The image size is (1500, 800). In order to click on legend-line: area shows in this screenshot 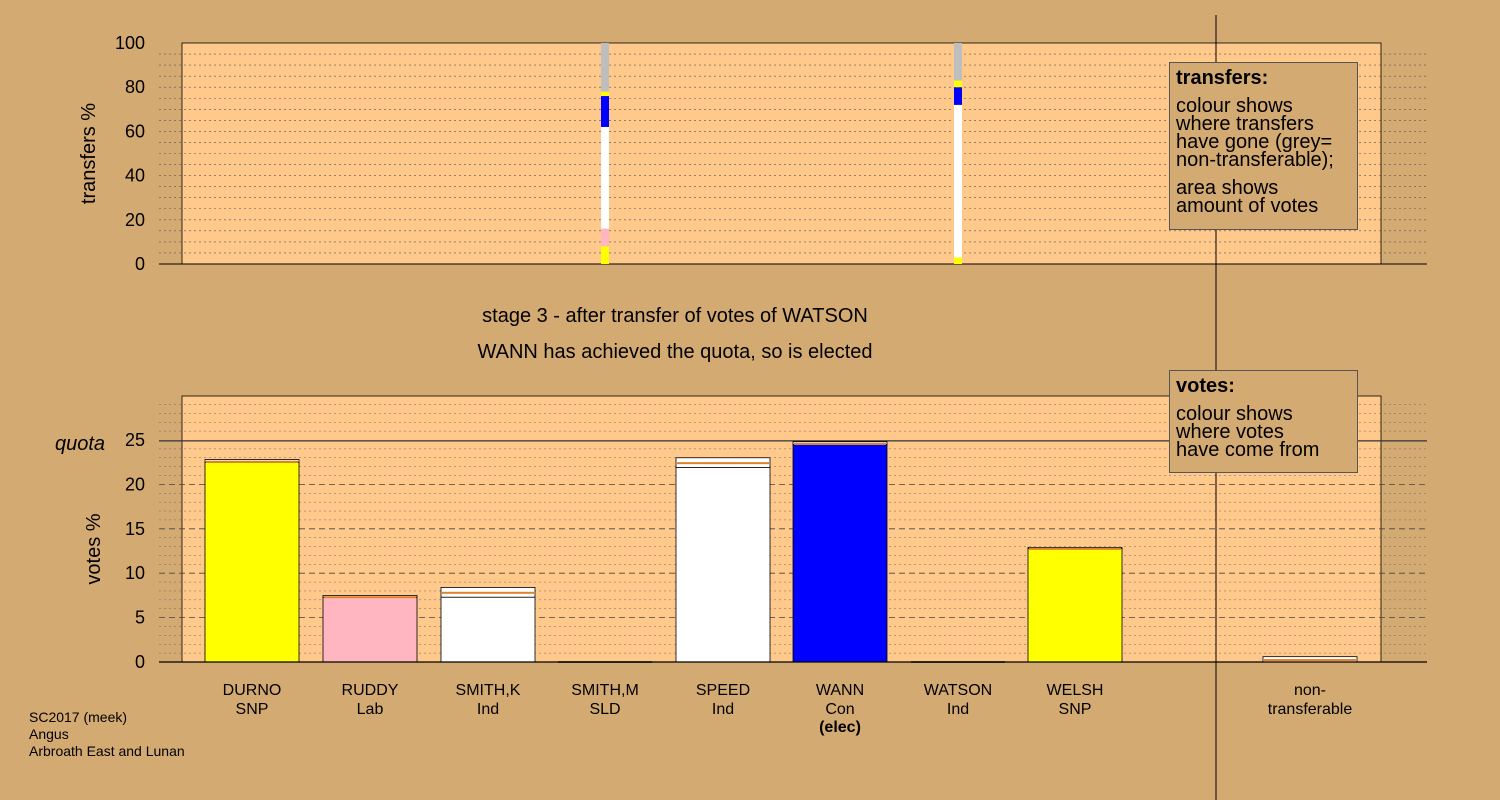, I will do `click(1227, 188)`.